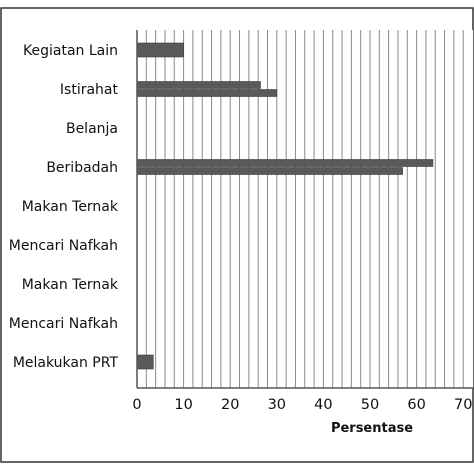 Image resolution: width=474 pixels, height=474 pixels. I want to click on x-tick-label-40: 40, so click(323, 405).